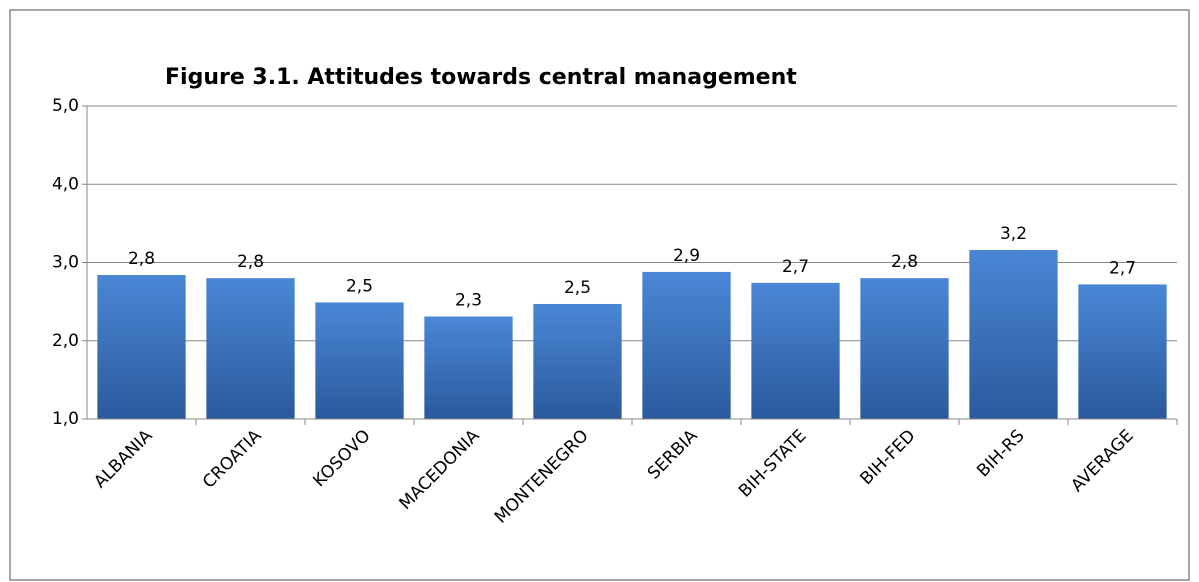 The image size is (1199, 582). I want to click on value-label: 2,3, so click(468, 300).